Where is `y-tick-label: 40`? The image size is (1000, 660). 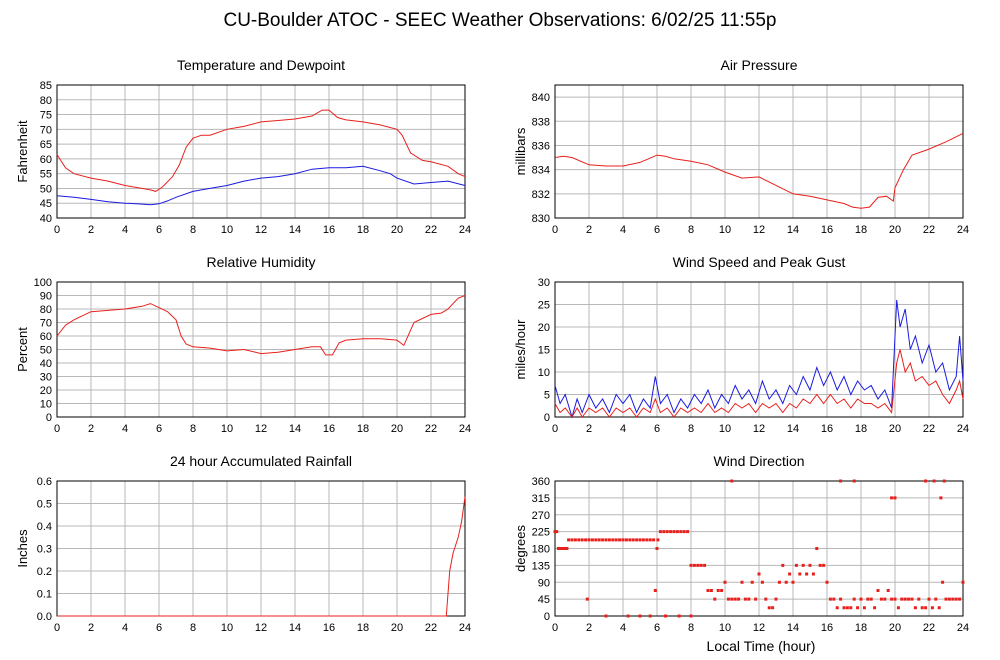 y-tick-label: 40 is located at coordinates (46, 219).